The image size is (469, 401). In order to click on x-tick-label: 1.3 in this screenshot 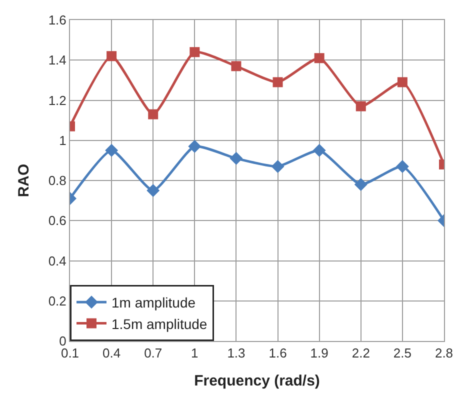, I will do `click(236, 353)`.